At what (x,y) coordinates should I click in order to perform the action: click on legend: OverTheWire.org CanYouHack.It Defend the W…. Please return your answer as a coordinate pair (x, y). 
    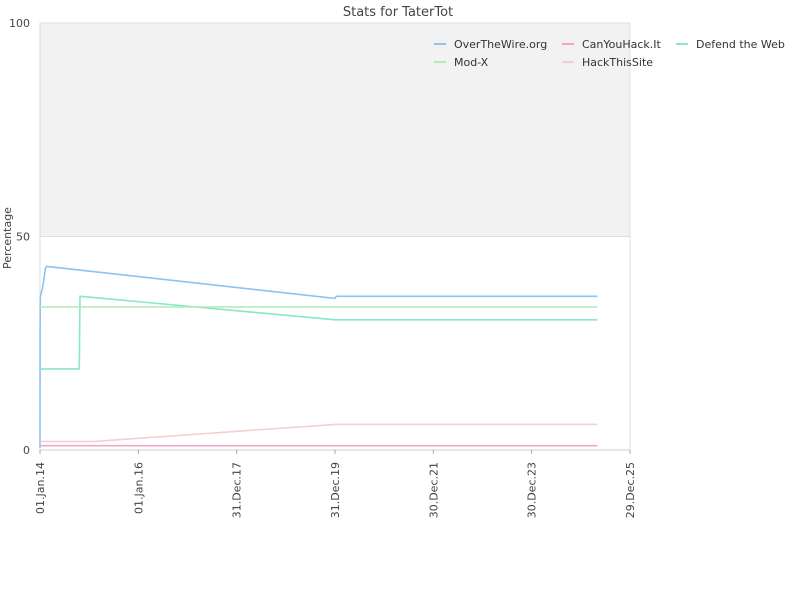
    Looking at the image, I should click on (609, 53).